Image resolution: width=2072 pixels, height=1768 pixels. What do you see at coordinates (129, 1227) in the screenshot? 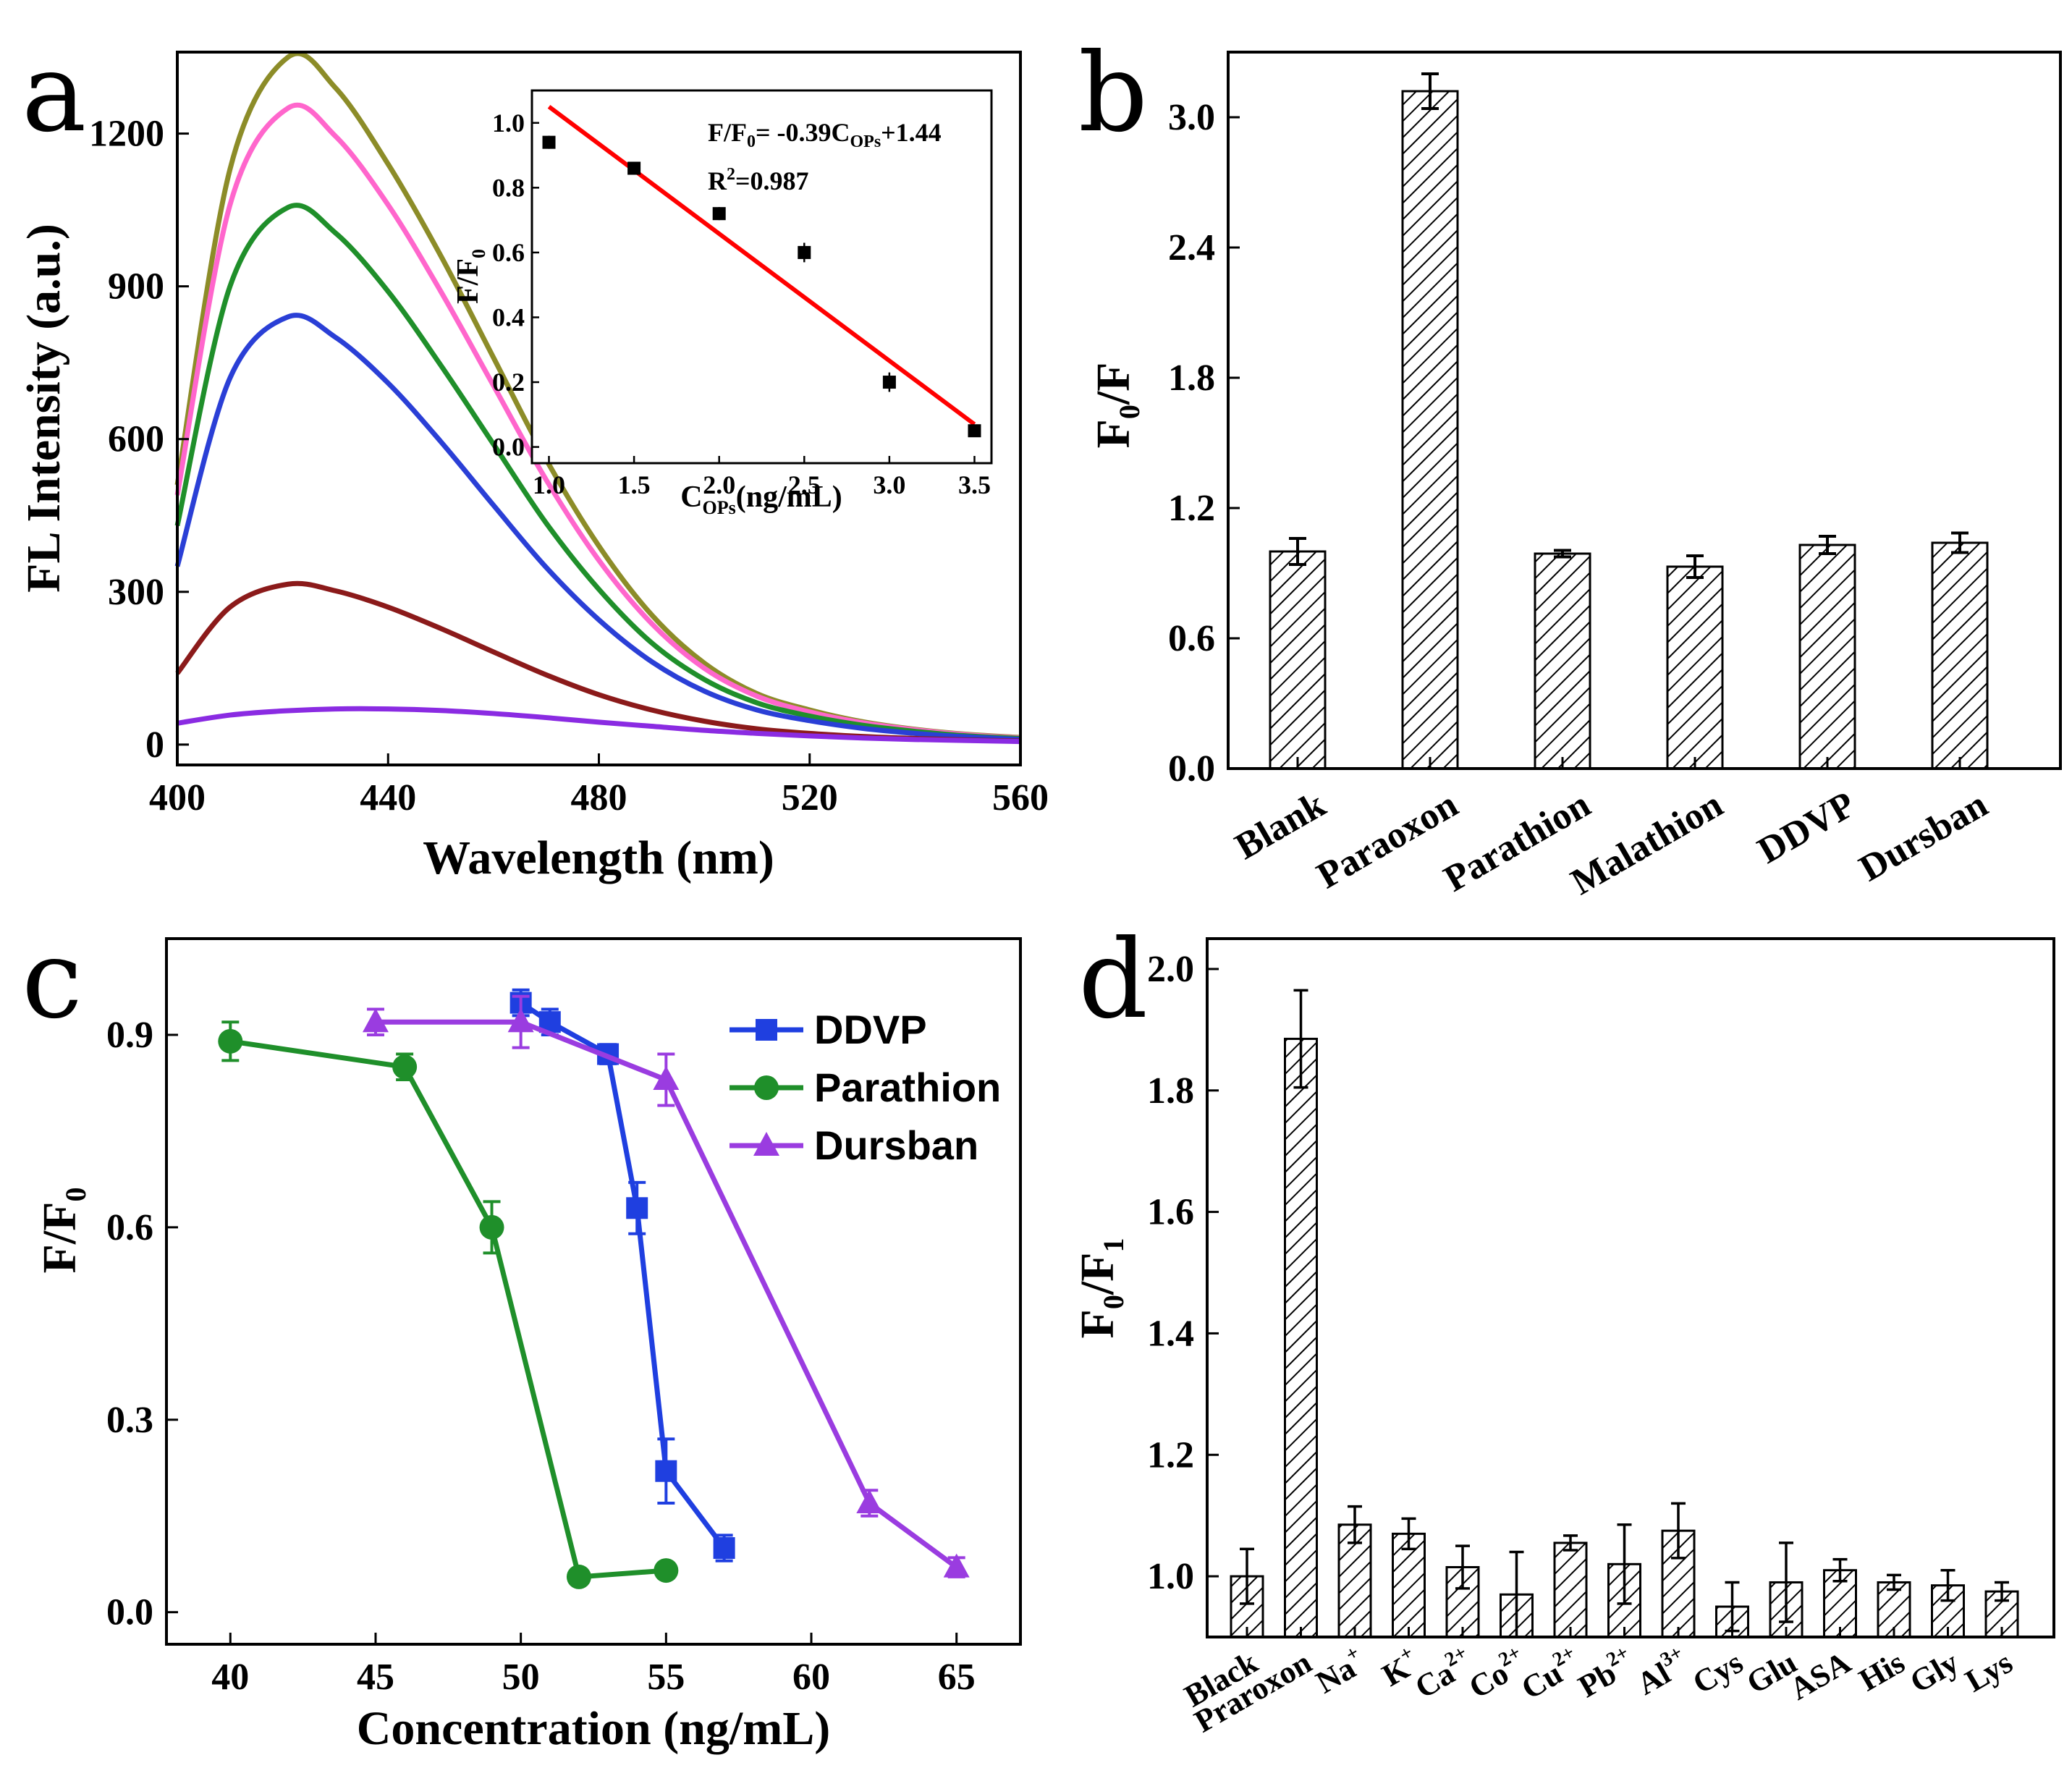
I see `c-ytick-label: 0.6` at bounding box center [129, 1227].